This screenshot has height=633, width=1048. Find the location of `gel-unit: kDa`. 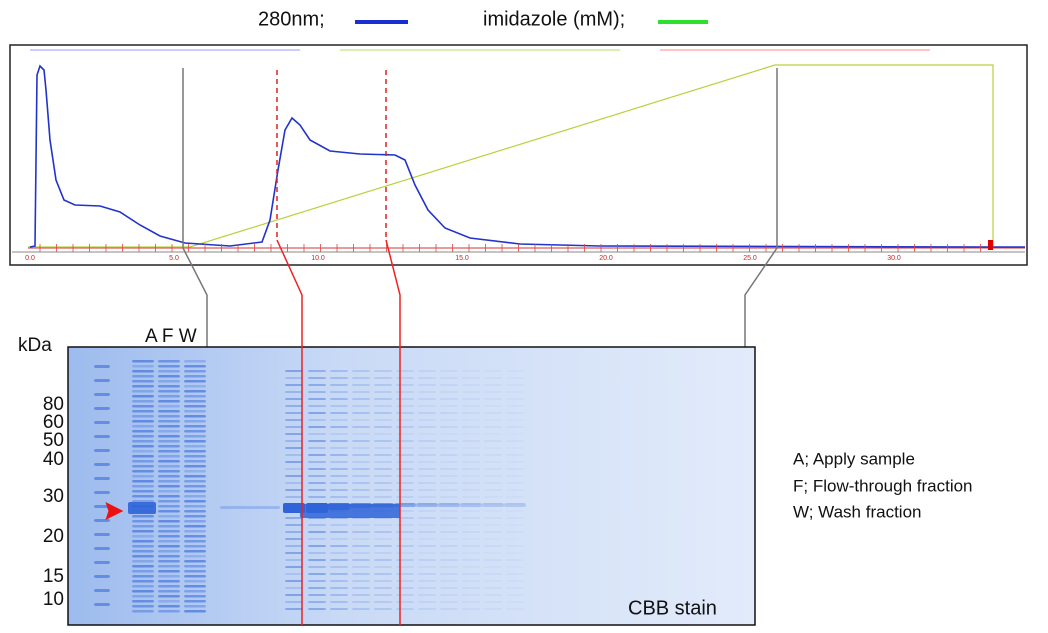

gel-unit: kDa is located at coordinates (35, 345).